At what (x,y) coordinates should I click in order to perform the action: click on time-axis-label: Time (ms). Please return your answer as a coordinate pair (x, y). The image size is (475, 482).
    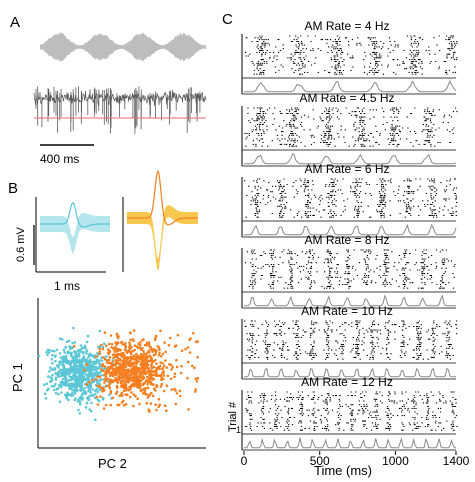
    Looking at the image, I should click on (343, 470).